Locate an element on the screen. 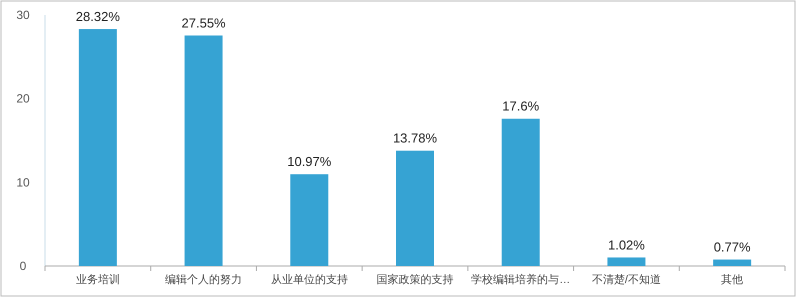 This screenshot has width=796, height=297. data-label: 1.02% is located at coordinates (627, 244).